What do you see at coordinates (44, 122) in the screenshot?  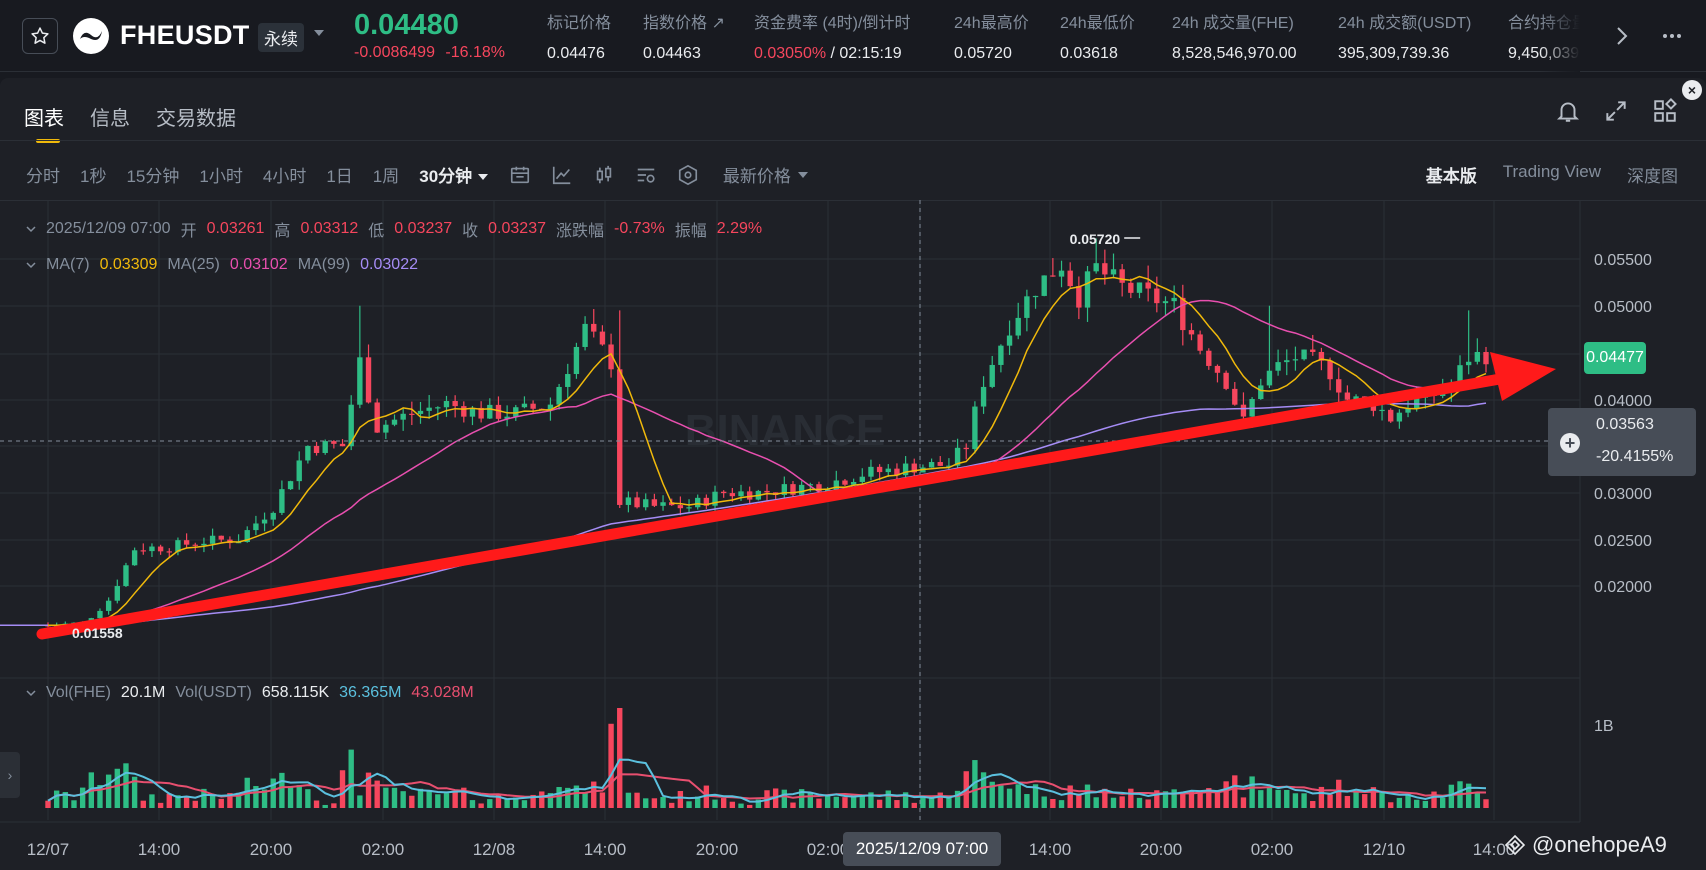 I see `tab-chart: 图表` at bounding box center [44, 122].